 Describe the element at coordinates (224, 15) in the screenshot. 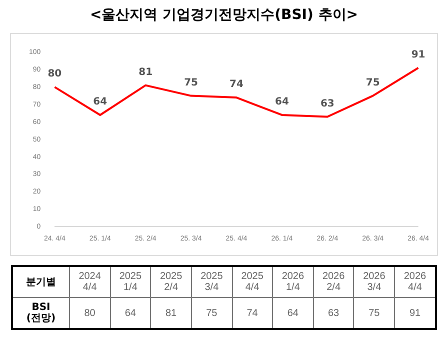

I see `chart-title: <울산지역 기업경기전망지수(BSI) 추이>` at that location.